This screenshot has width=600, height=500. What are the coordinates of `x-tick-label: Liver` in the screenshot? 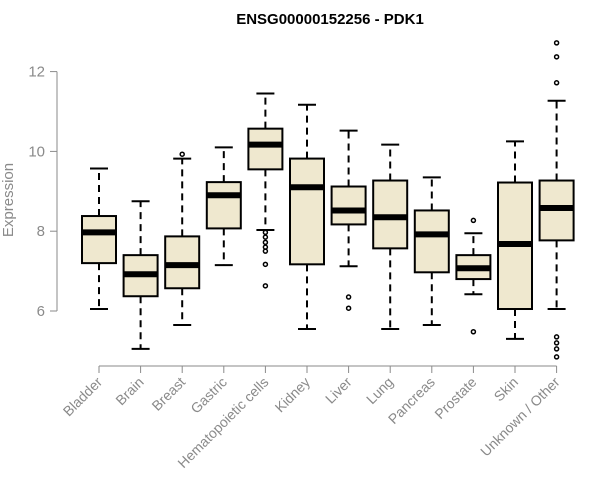 It's located at (338, 390).